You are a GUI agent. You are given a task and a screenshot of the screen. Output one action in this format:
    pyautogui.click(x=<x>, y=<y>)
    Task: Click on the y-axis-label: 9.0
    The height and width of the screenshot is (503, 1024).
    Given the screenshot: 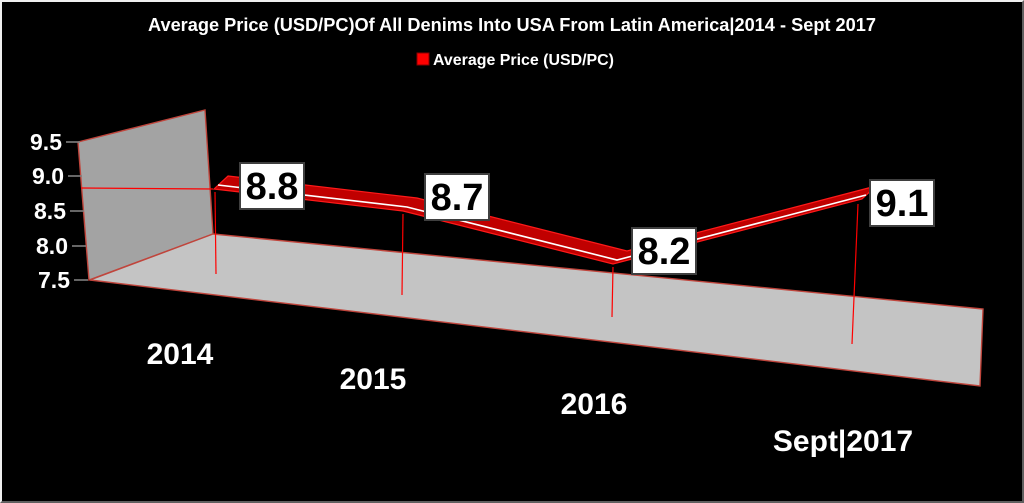 What is the action you would take?
    pyautogui.click(x=48, y=176)
    